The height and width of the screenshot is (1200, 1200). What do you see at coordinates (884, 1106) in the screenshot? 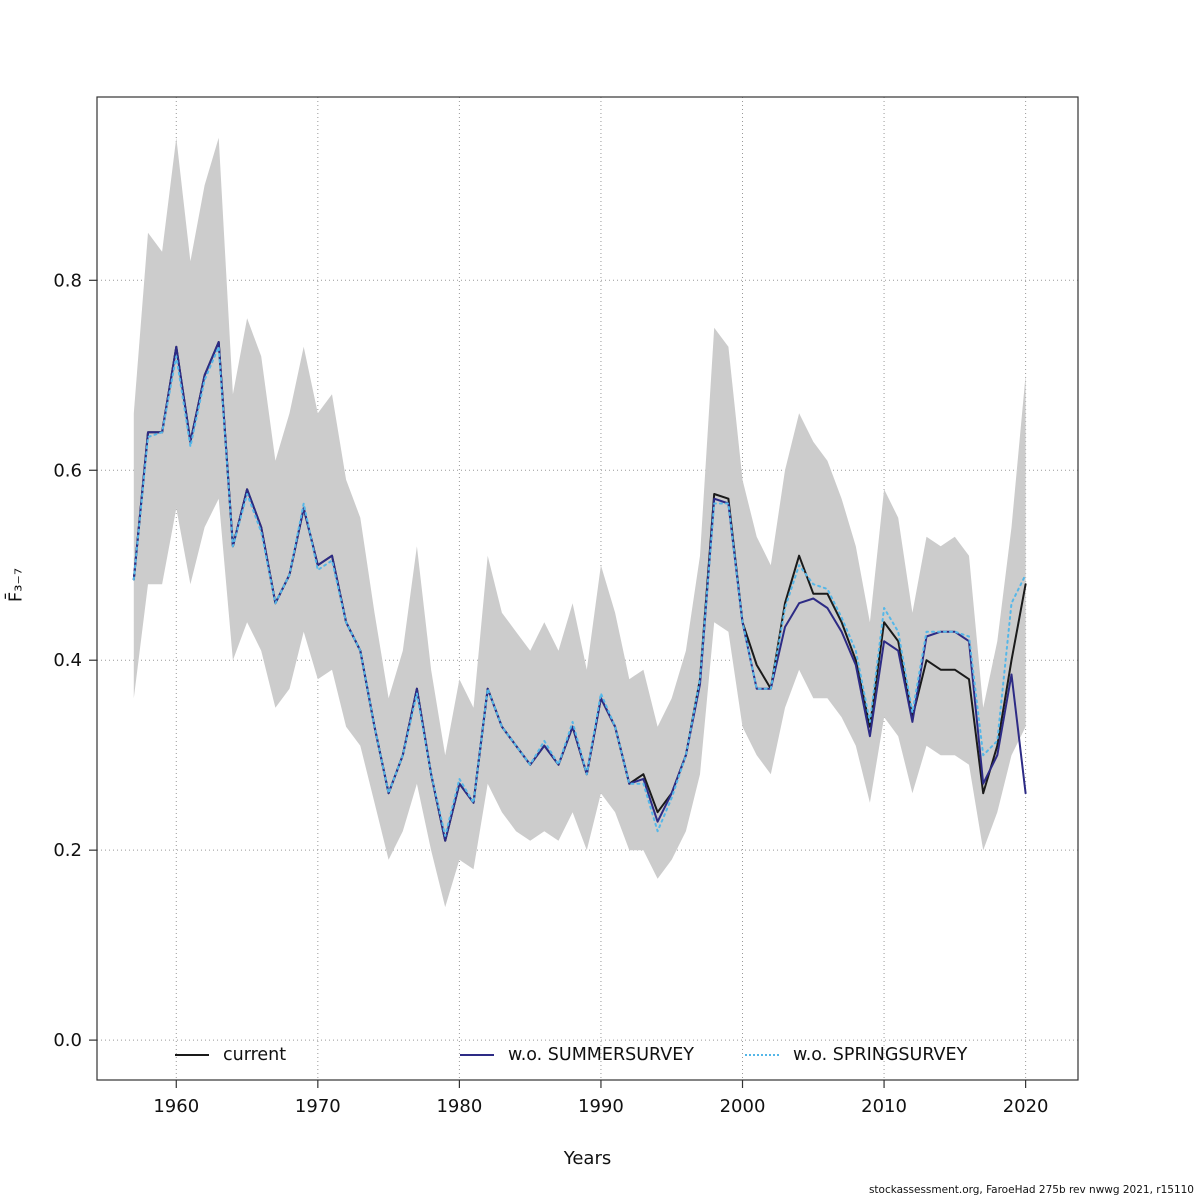
I see `svg-text: 2010` at bounding box center [884, 1106].